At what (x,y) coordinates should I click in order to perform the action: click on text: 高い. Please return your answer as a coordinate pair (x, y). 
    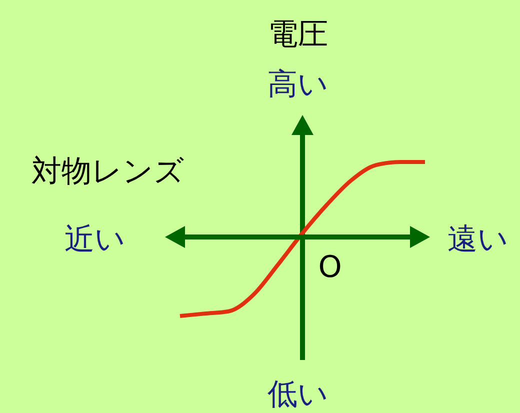
    Looking at the image, I should click on (298, 84).